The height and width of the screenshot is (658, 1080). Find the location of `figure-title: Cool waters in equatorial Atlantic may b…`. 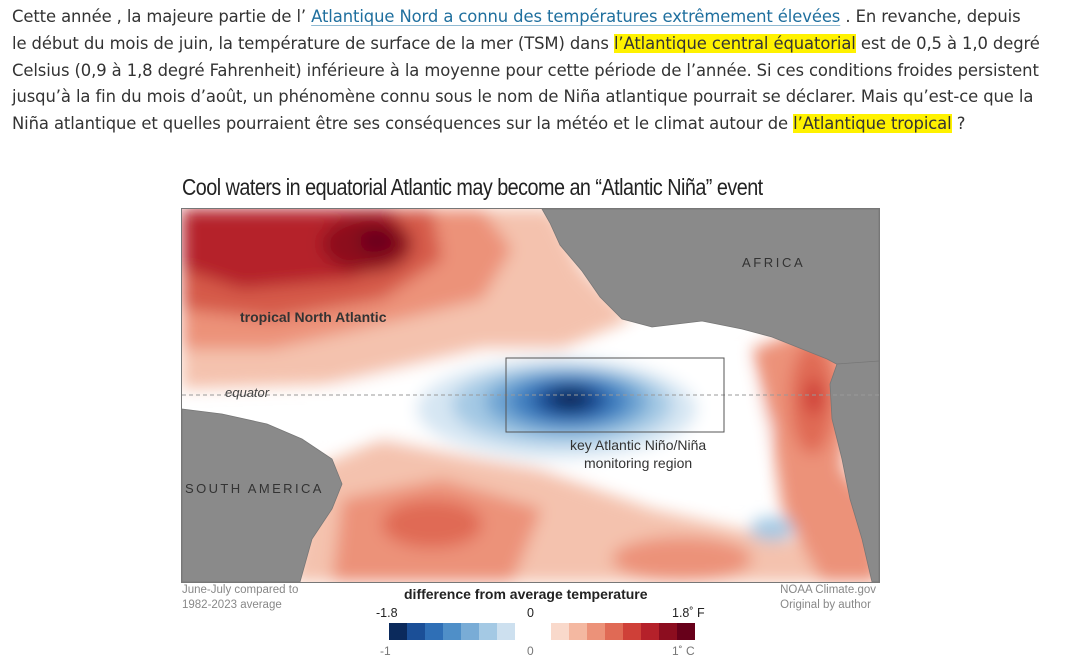

figure-title: Cool waters in equatorial Atlantic may b… is located at coordinates (472, 187).